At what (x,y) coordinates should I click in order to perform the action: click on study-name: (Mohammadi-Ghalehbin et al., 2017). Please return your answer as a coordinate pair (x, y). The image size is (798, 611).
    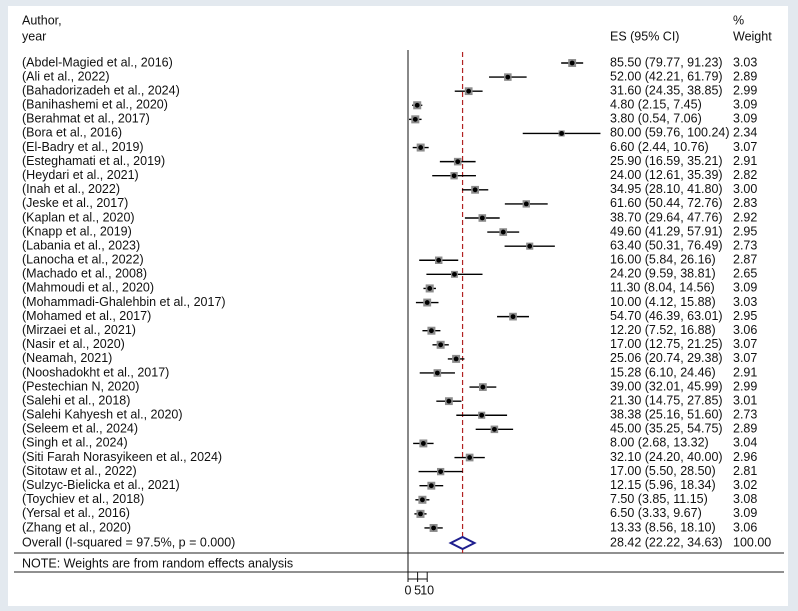
    Looking at the image, I should click on (124, 302).